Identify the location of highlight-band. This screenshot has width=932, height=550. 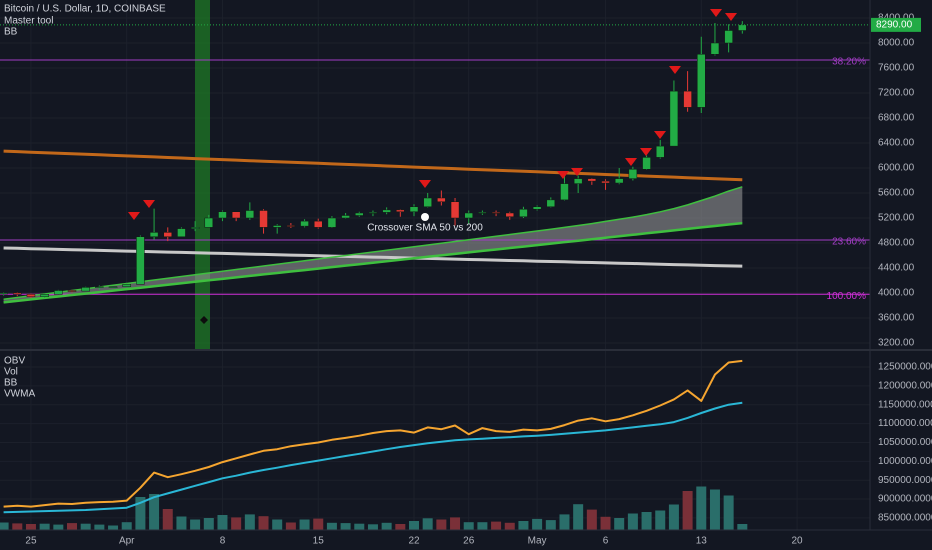
(202, 175).